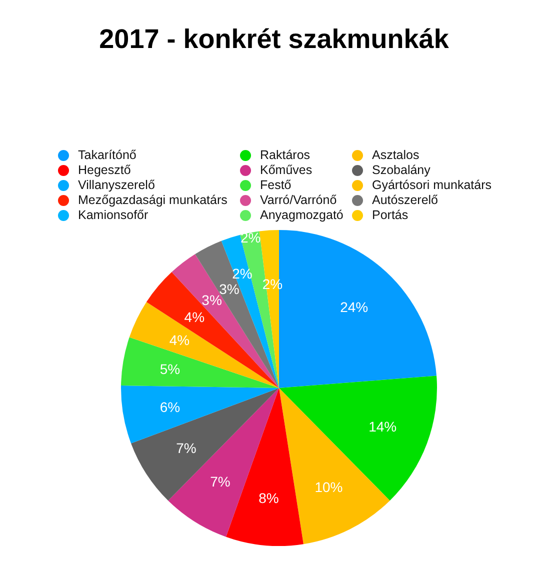 The width and height of the screenshot is (548, 582). What do you see at coordinates (274, 39) in the screenshot?
I see `chart-title: 2017 - konkrét szakmunkák` at bounding box center [274, 39].